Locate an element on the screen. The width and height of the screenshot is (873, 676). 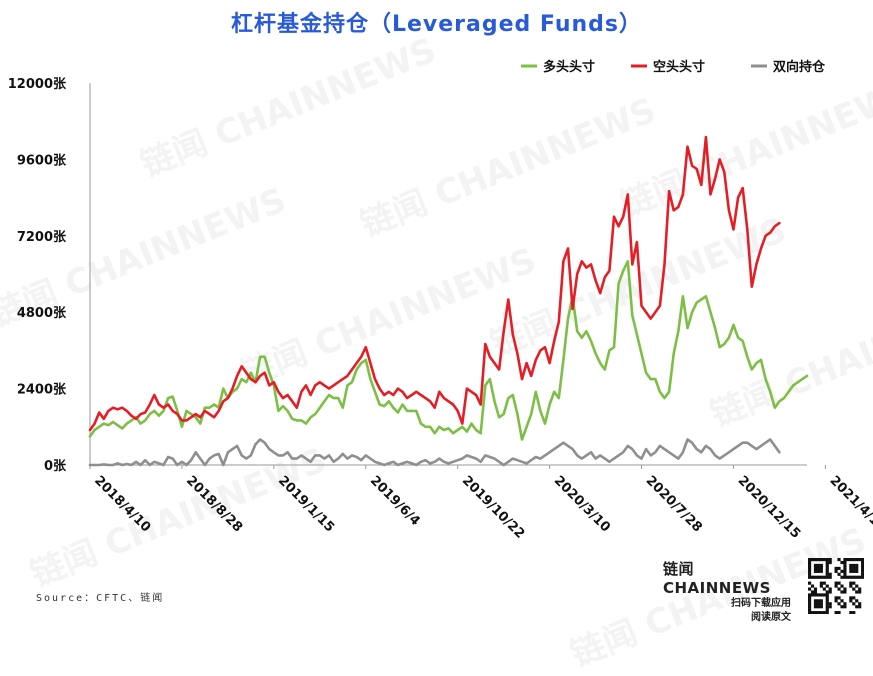
source-note: Source：CFTC、链闻 is located at coordinates (100, 598).